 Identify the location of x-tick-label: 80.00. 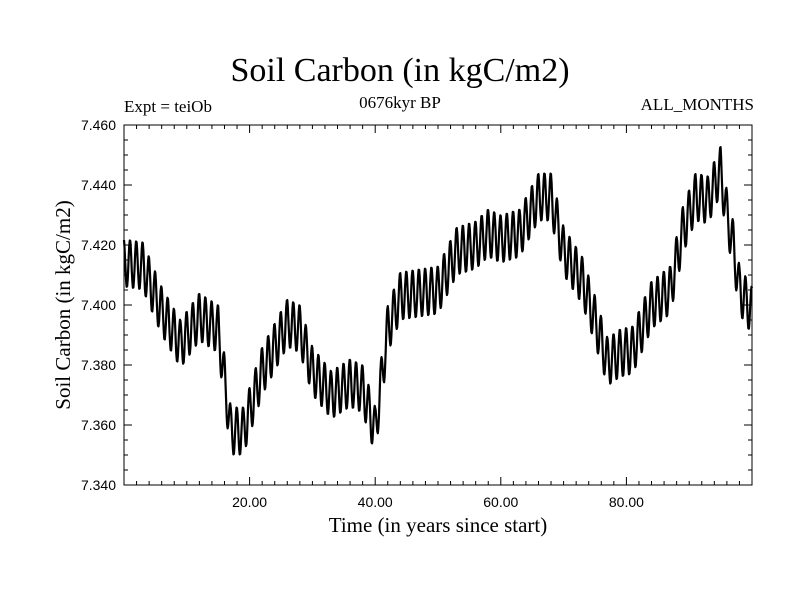
(626, 502).